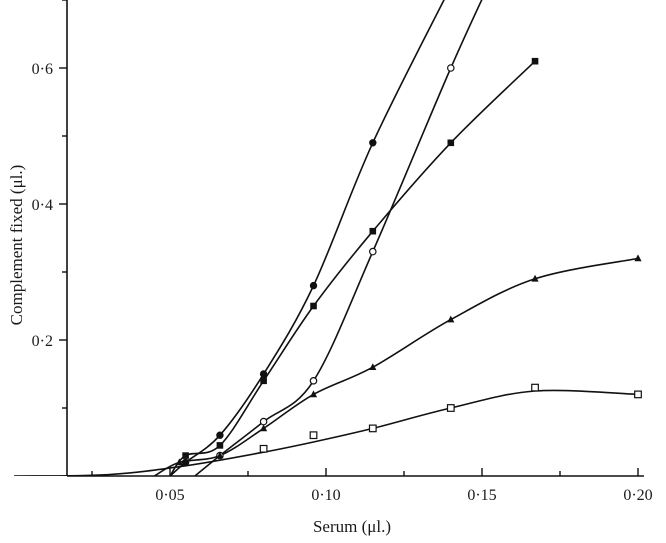  What do you see at coordinates (637, 495) in the screenshot?
I see `x-tick-label: 0·20` at bounding box center [637, 495].